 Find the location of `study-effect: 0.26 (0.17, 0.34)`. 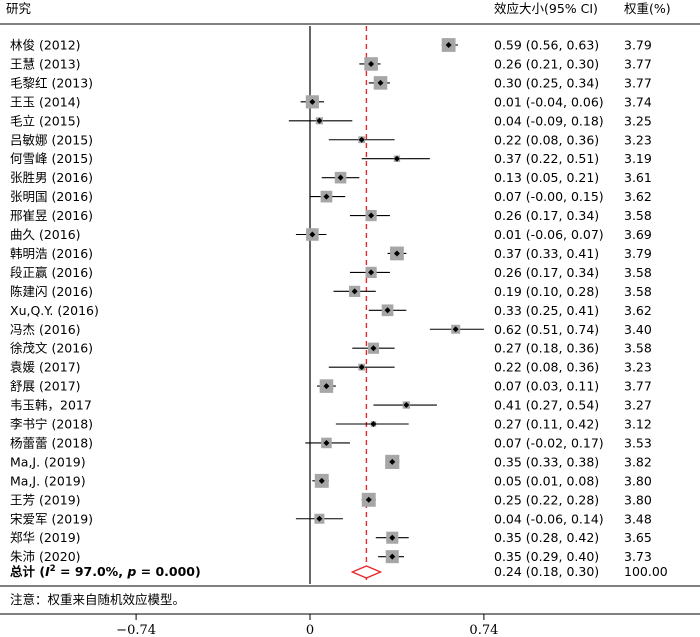

study-effect: 0.26 (0.17, 0.34) is located at coordinates (546, 272).